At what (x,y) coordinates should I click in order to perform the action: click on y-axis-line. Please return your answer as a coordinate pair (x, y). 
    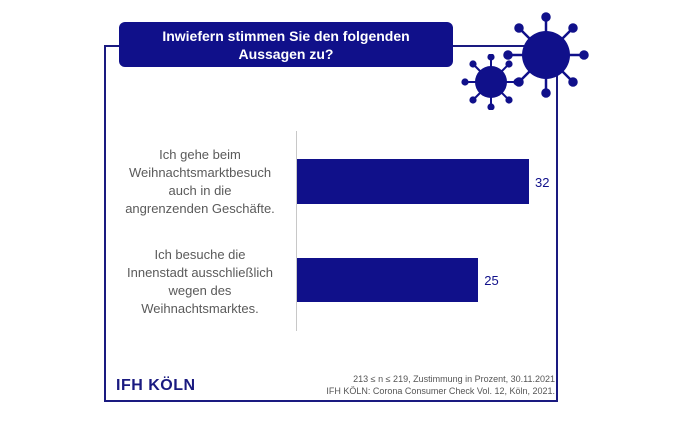
    Looking at the image, I should click on (296, 231).